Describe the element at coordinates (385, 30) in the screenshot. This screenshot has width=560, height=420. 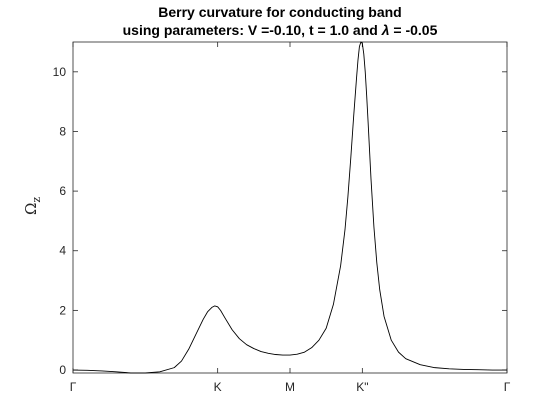
I see `lambda-symbol: λ` at that location.